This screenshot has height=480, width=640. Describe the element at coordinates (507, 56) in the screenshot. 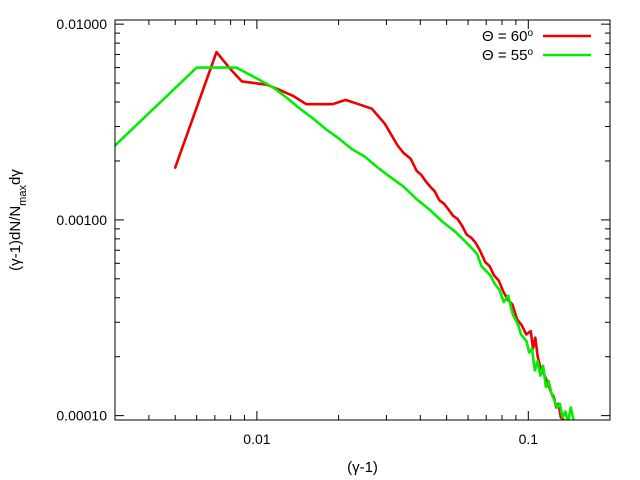

I see `legend-label-2: Θ = 55o` at that location.